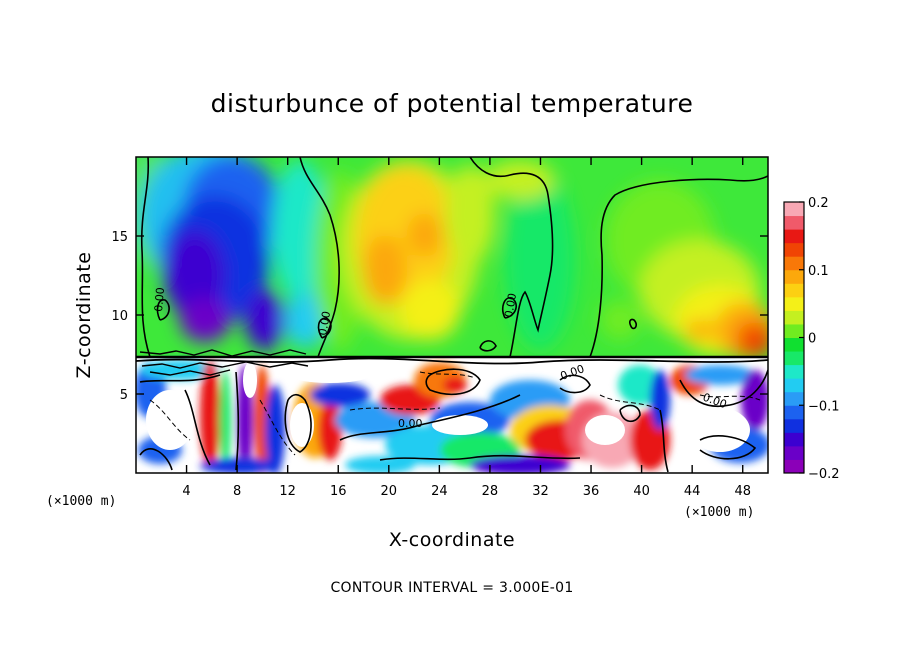 This screenshot has height=654, width=904. Describe the element at coordinates (692, 491) in the screenshot. I see `x-tick-label: 44` at that location.